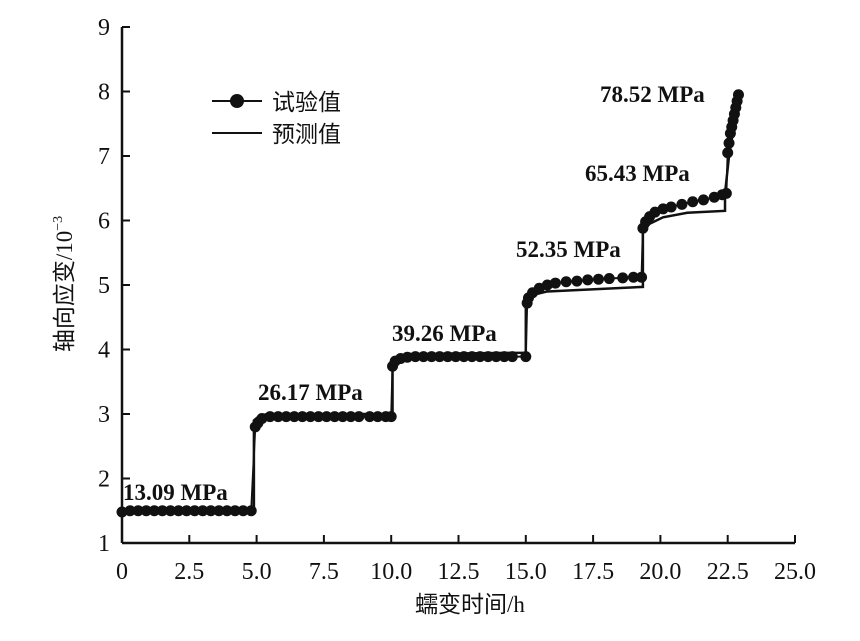 This screenshot has height=641, width=860. Describe the element at coordinates (459, 572) in the screenshot. I see `x-tick-label: 12.5` at that location.